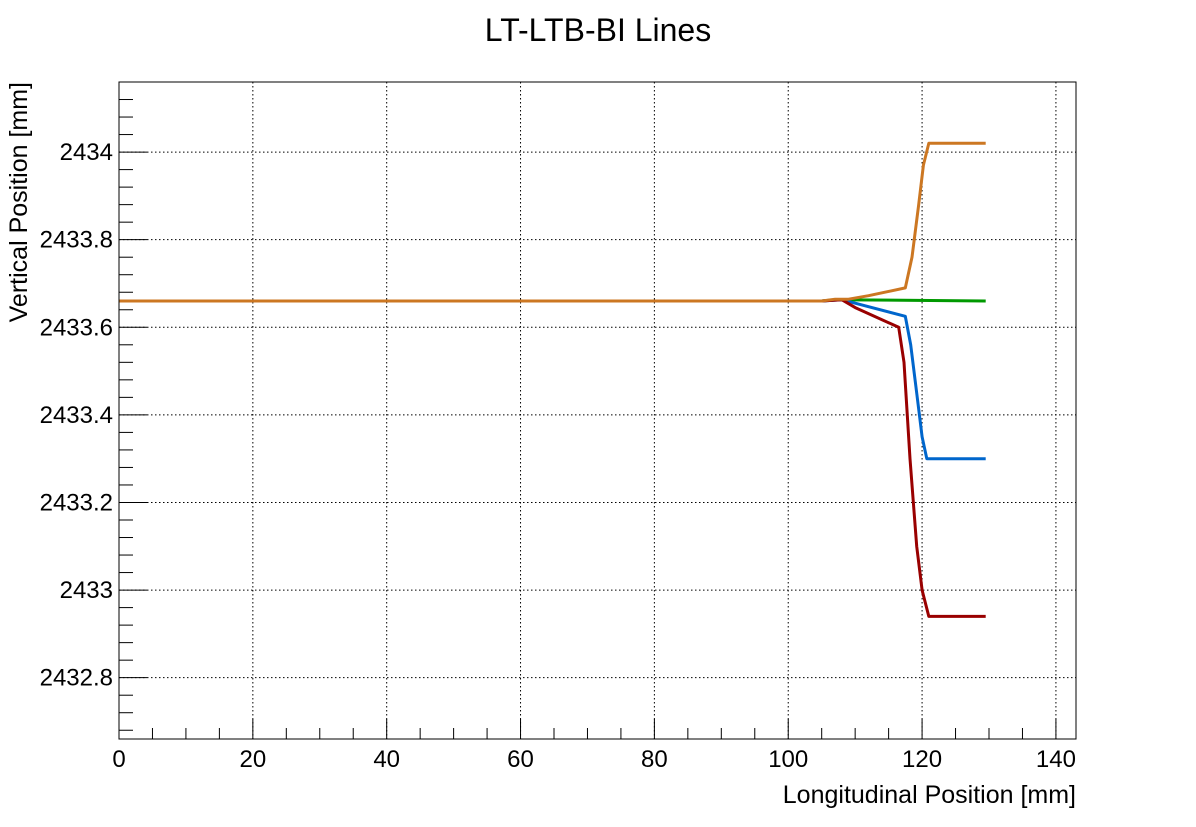  I want to click on y-tick-label: 2433, so click(86, 590).